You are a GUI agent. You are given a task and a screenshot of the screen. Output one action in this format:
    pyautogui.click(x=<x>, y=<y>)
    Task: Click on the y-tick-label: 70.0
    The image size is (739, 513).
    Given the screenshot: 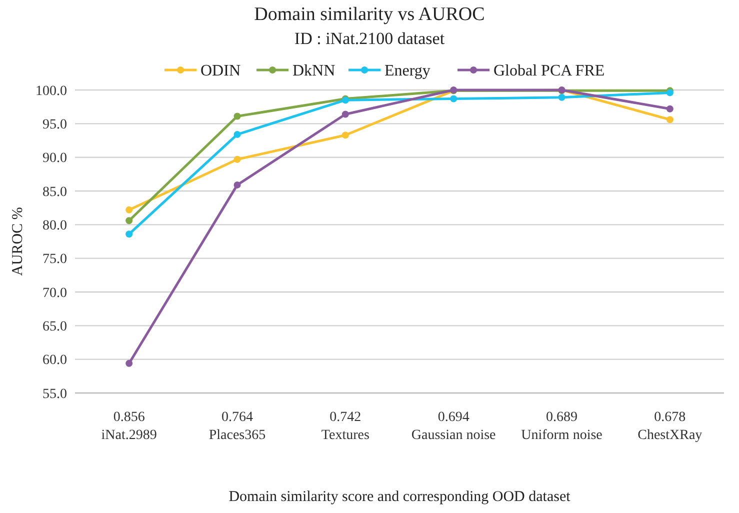 What is the action you would take?
    pyautogui.click(x=54, y=293)
    